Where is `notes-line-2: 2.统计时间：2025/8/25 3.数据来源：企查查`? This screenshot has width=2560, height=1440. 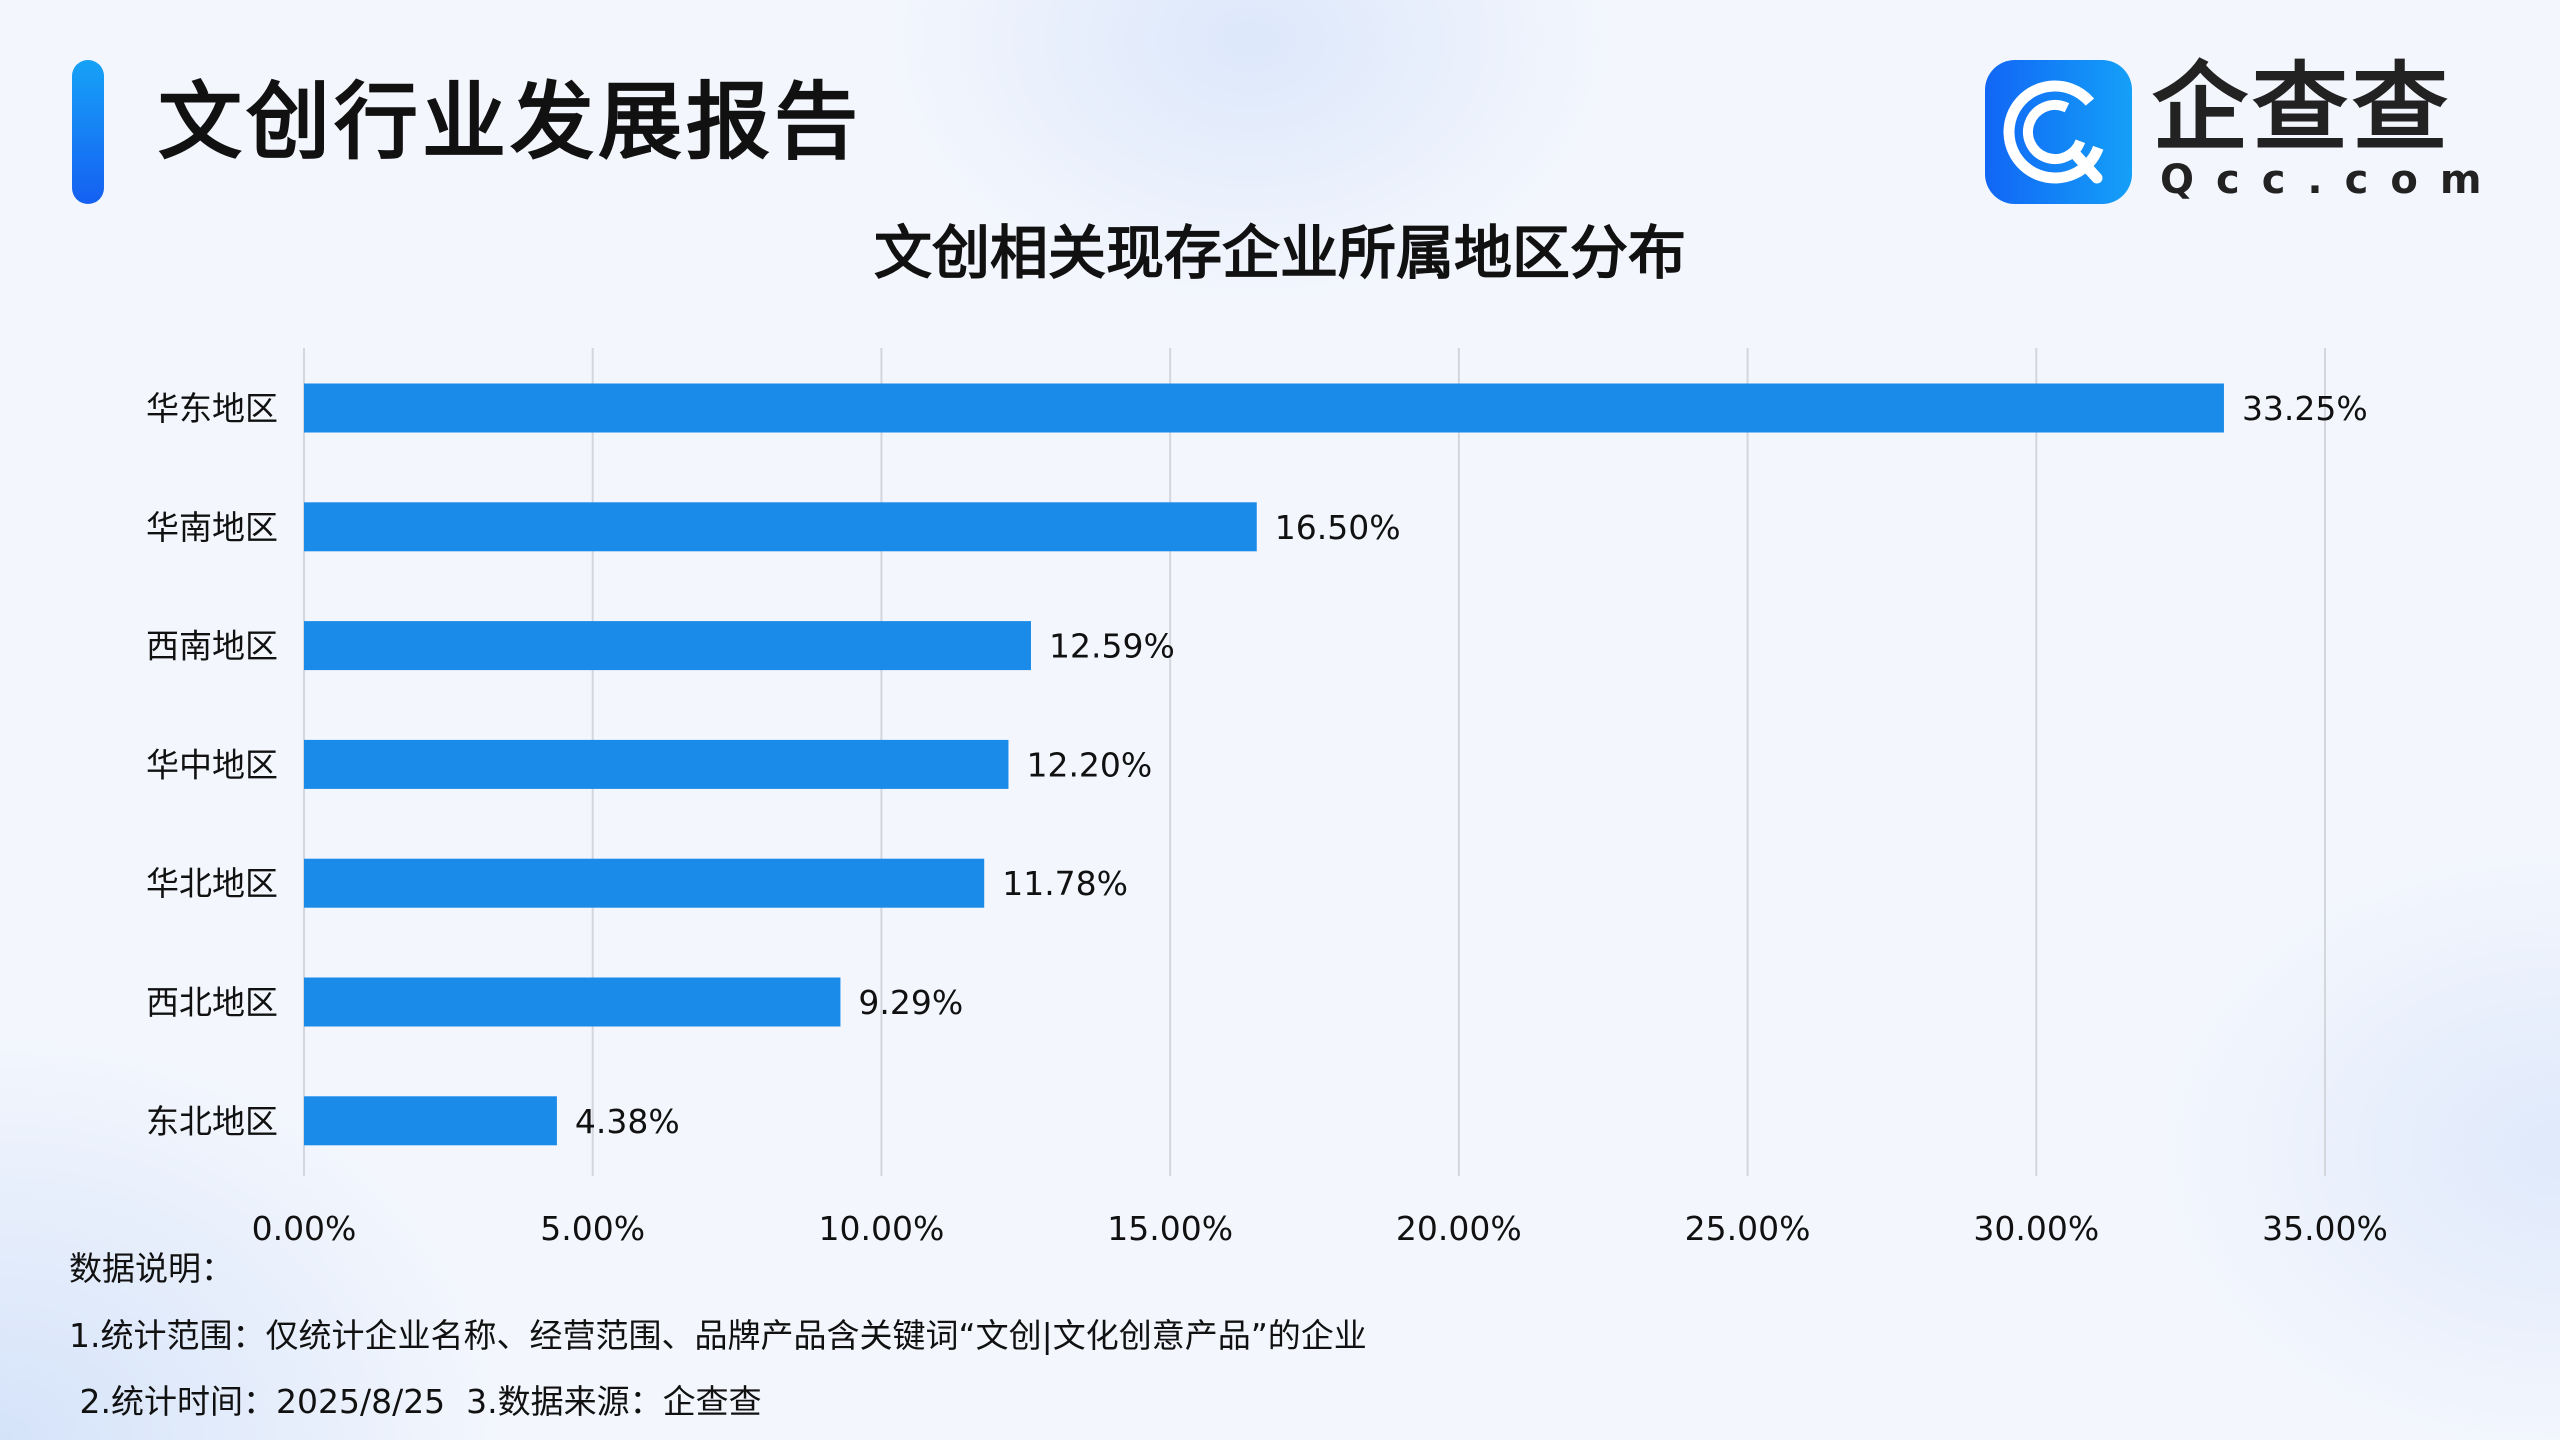
notes-line-2: 2.统计时间：2025/8/25 3.数据来源：企查查 is located at coordinates (415, 1401).